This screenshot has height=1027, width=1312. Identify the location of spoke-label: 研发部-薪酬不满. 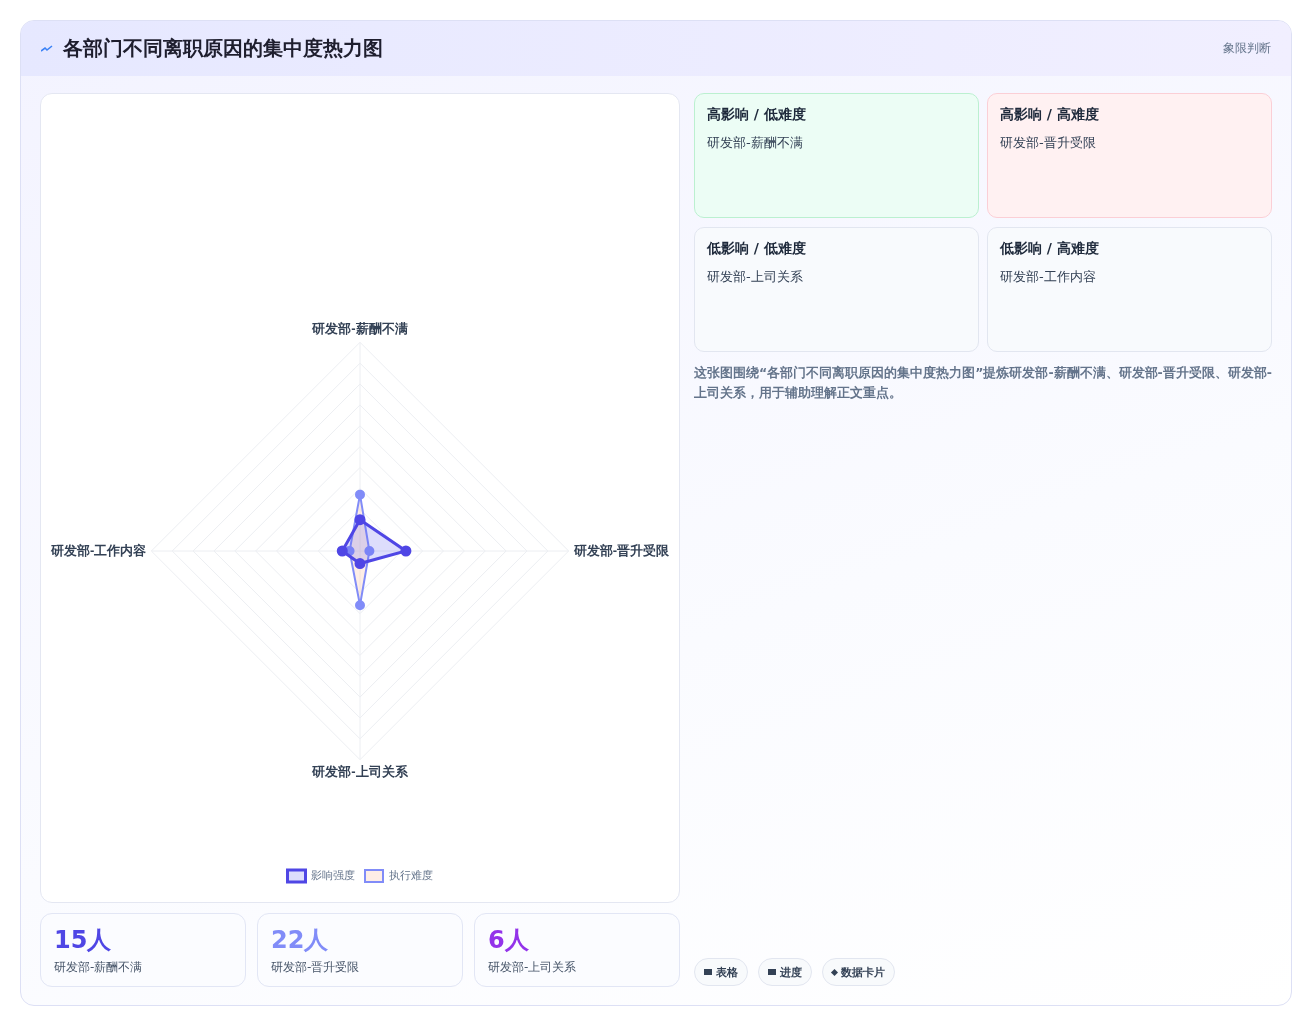
(359, 329).